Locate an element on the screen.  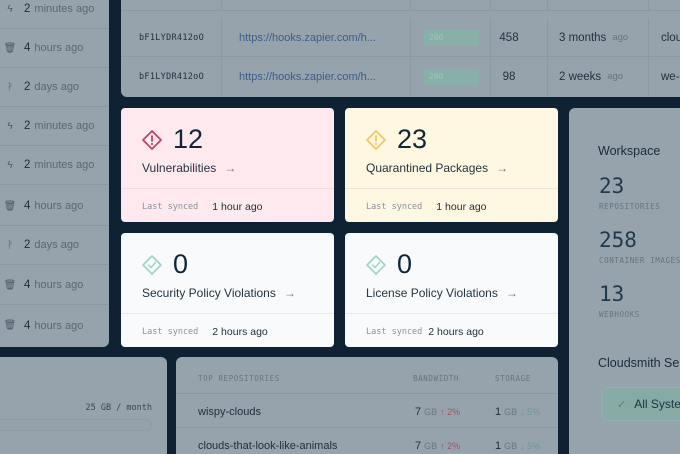
webhooks-stat: 13 WEBHOOKS is located at coordinates (619, 301).